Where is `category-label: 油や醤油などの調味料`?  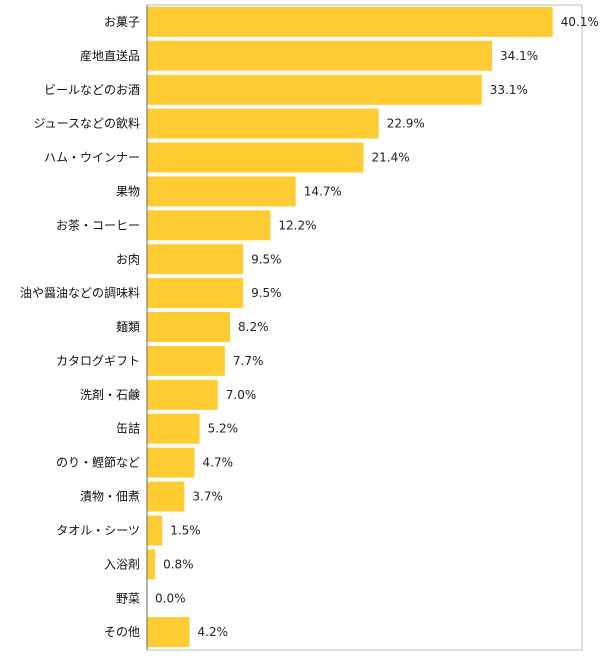
category-label: 油や醤油などの調味料 is located at coordinates (80, 292).